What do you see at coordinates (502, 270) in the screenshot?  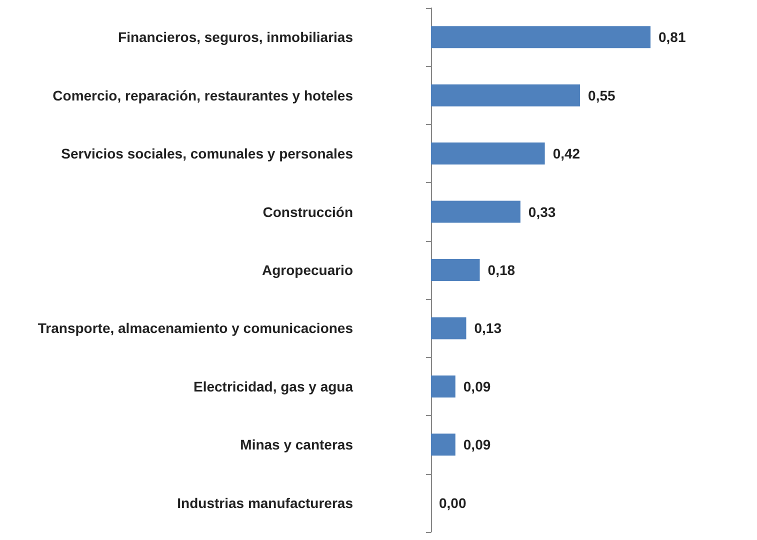 I see `data-label: 0,18` at bounding box center [502, 270].